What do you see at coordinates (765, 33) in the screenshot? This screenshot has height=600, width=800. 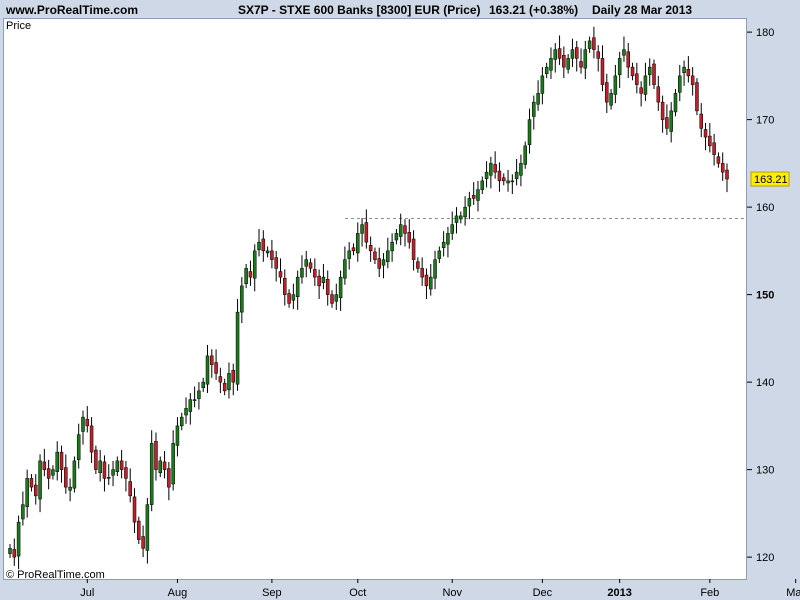 I see `y-tick-label: 180` at bounding box center [765, 33].